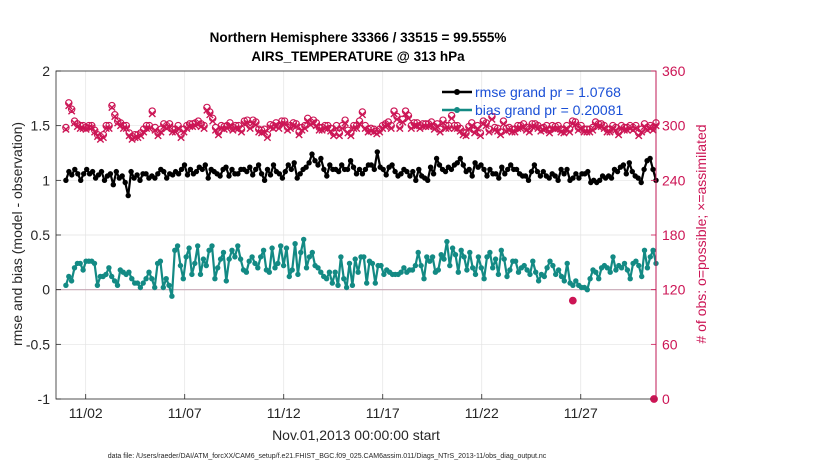 Image resolution: width=830 pixels, height=470 pixels. What do you see at coordinates (66, 127) in the screenshot?
I see `obs-possible-marker` at bounding box center [66, 127].